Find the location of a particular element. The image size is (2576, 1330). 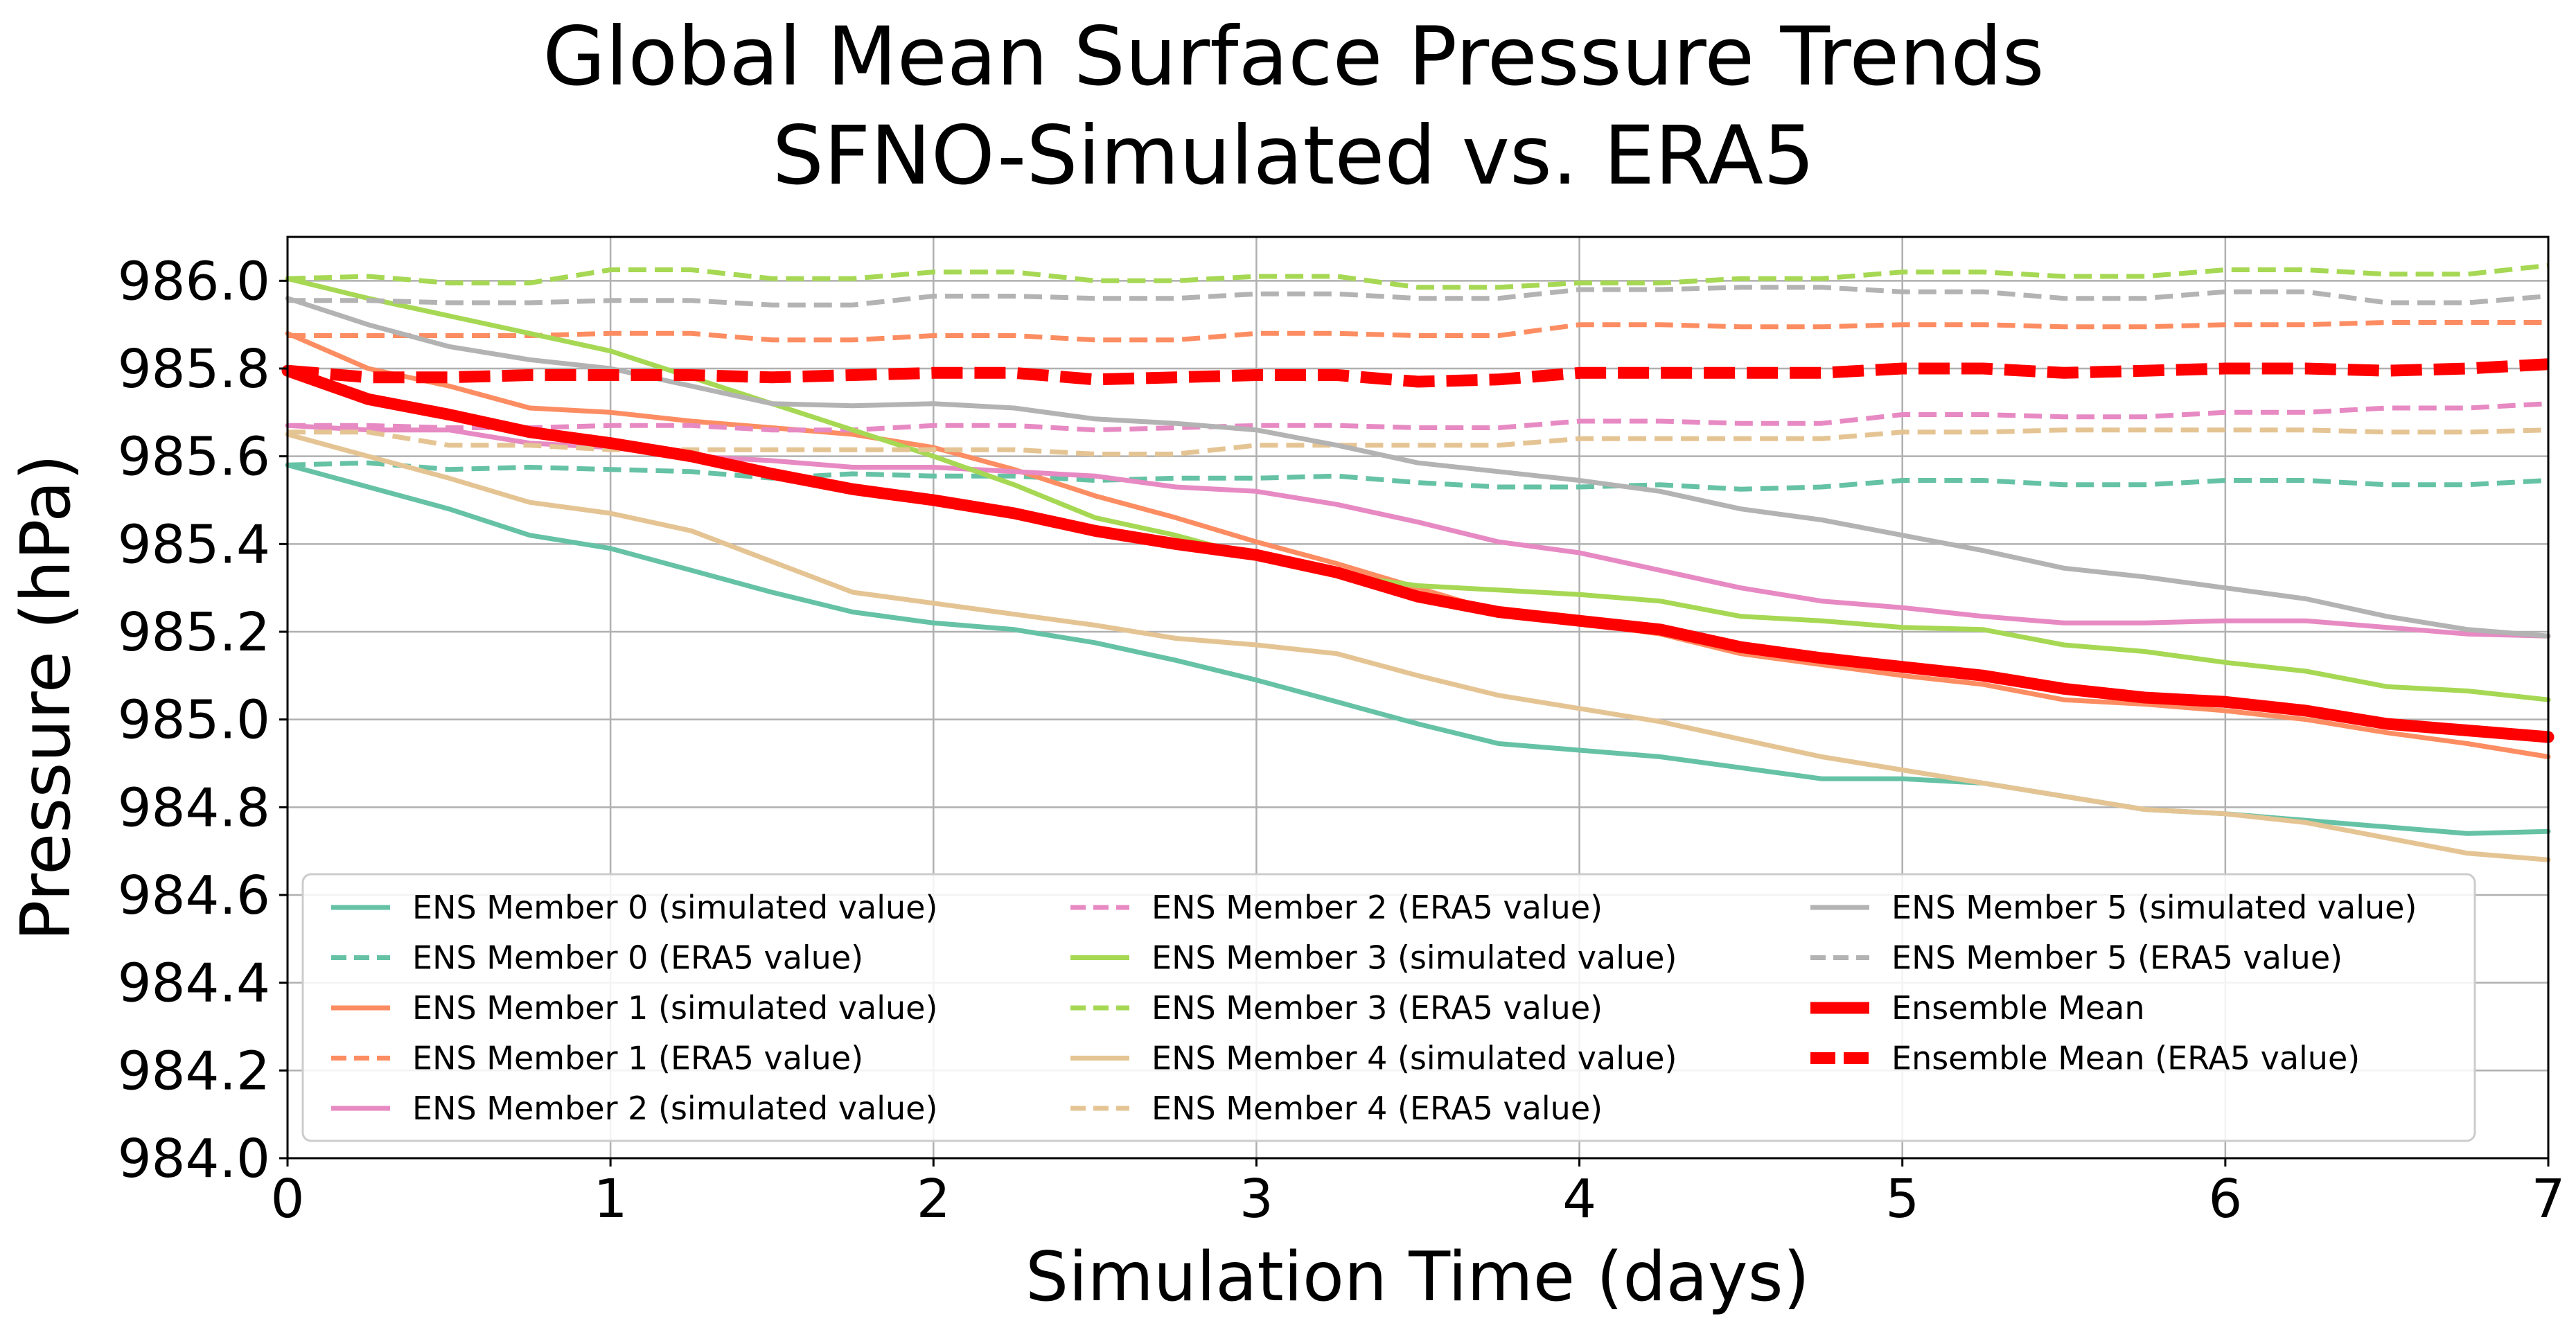

y-tick-label: 984.8 is located at coordinates (194, 808).